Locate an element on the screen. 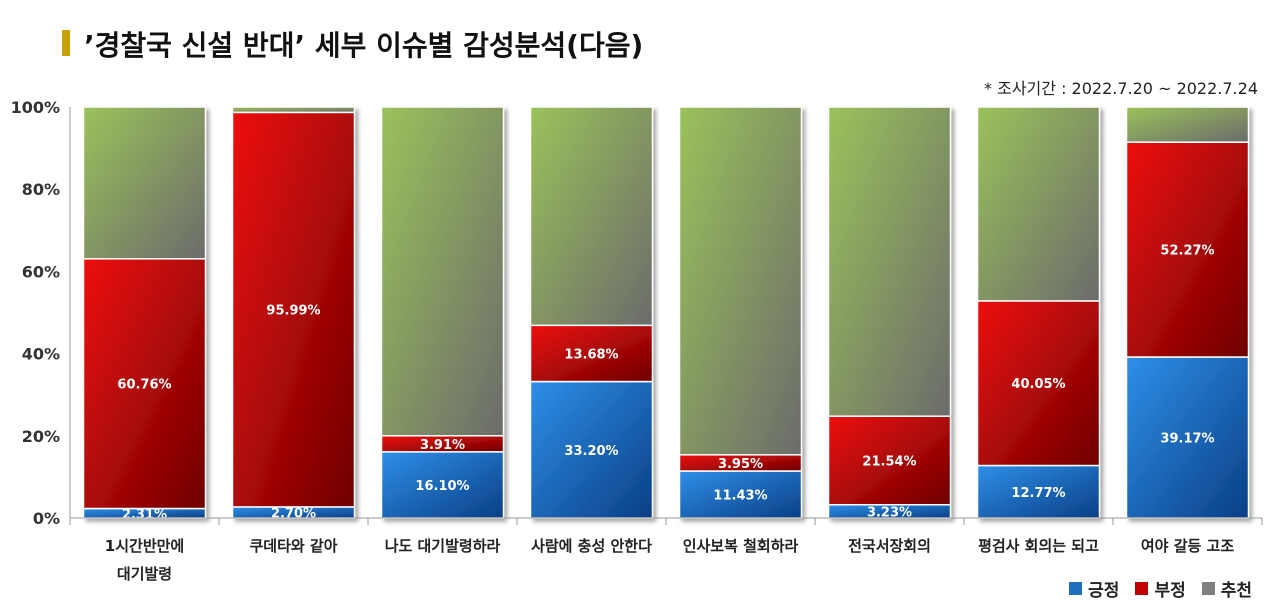 Image resolution: width=1280 pixels, height=616 pixels. legend-swatch-negative is located at coordinates (1142, 588).